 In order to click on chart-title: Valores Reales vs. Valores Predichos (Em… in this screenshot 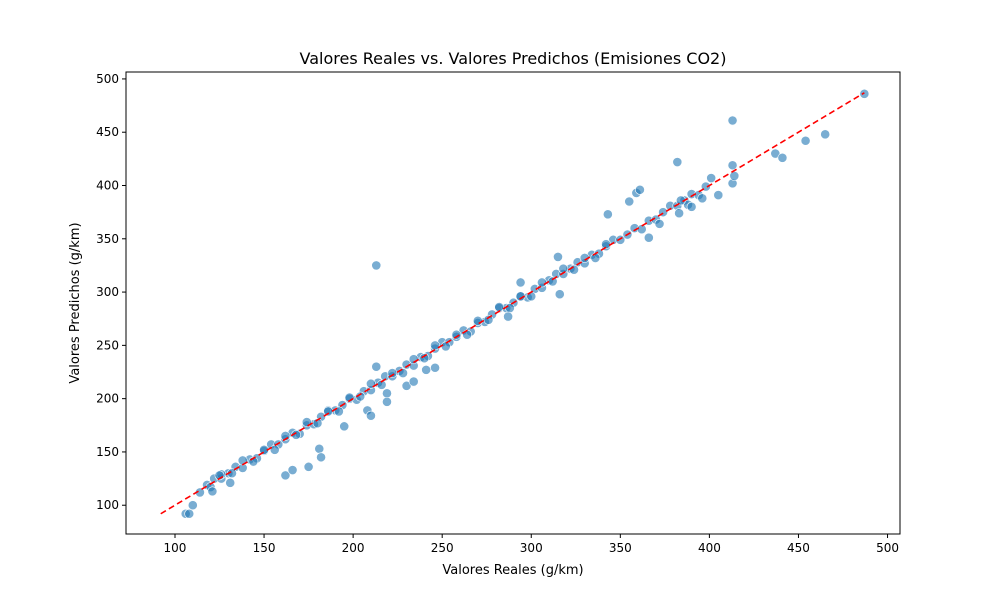, I will do `click(513, 58)`.